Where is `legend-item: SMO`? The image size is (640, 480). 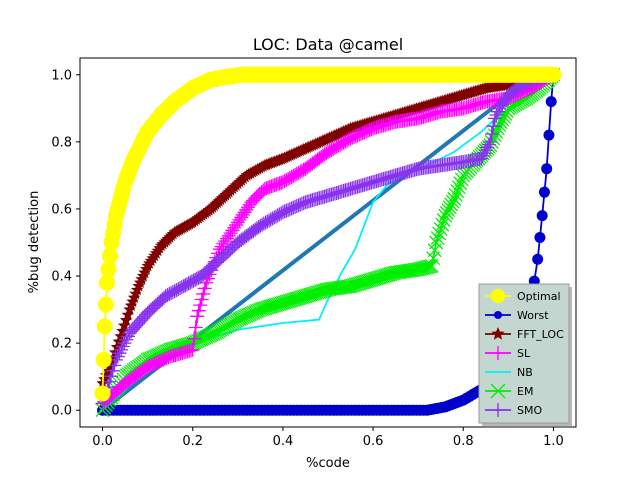
legend-item: SMO is located at coordinates (513, 410).